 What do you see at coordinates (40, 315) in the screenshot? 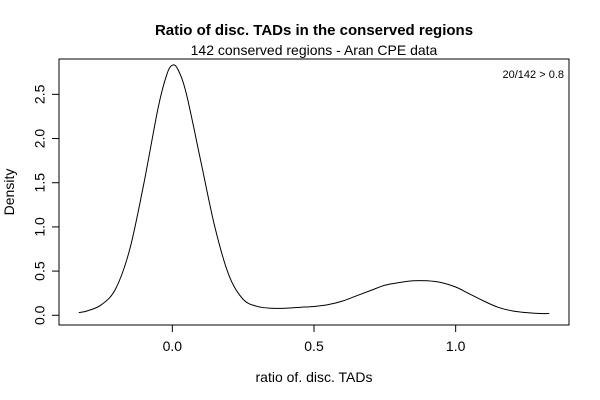
I see `y-tick-label: 0.0` at bounding box center [40, 315].